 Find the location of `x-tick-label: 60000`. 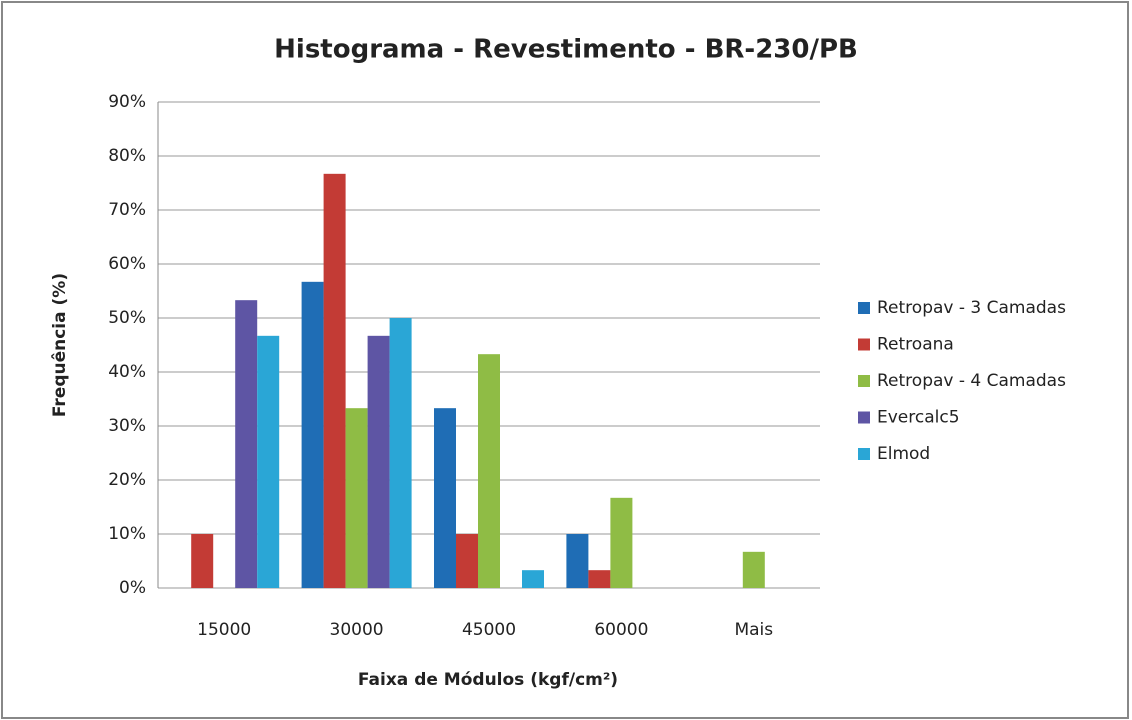

x-tick-label: 60000 is located at coordinates (621, 630).